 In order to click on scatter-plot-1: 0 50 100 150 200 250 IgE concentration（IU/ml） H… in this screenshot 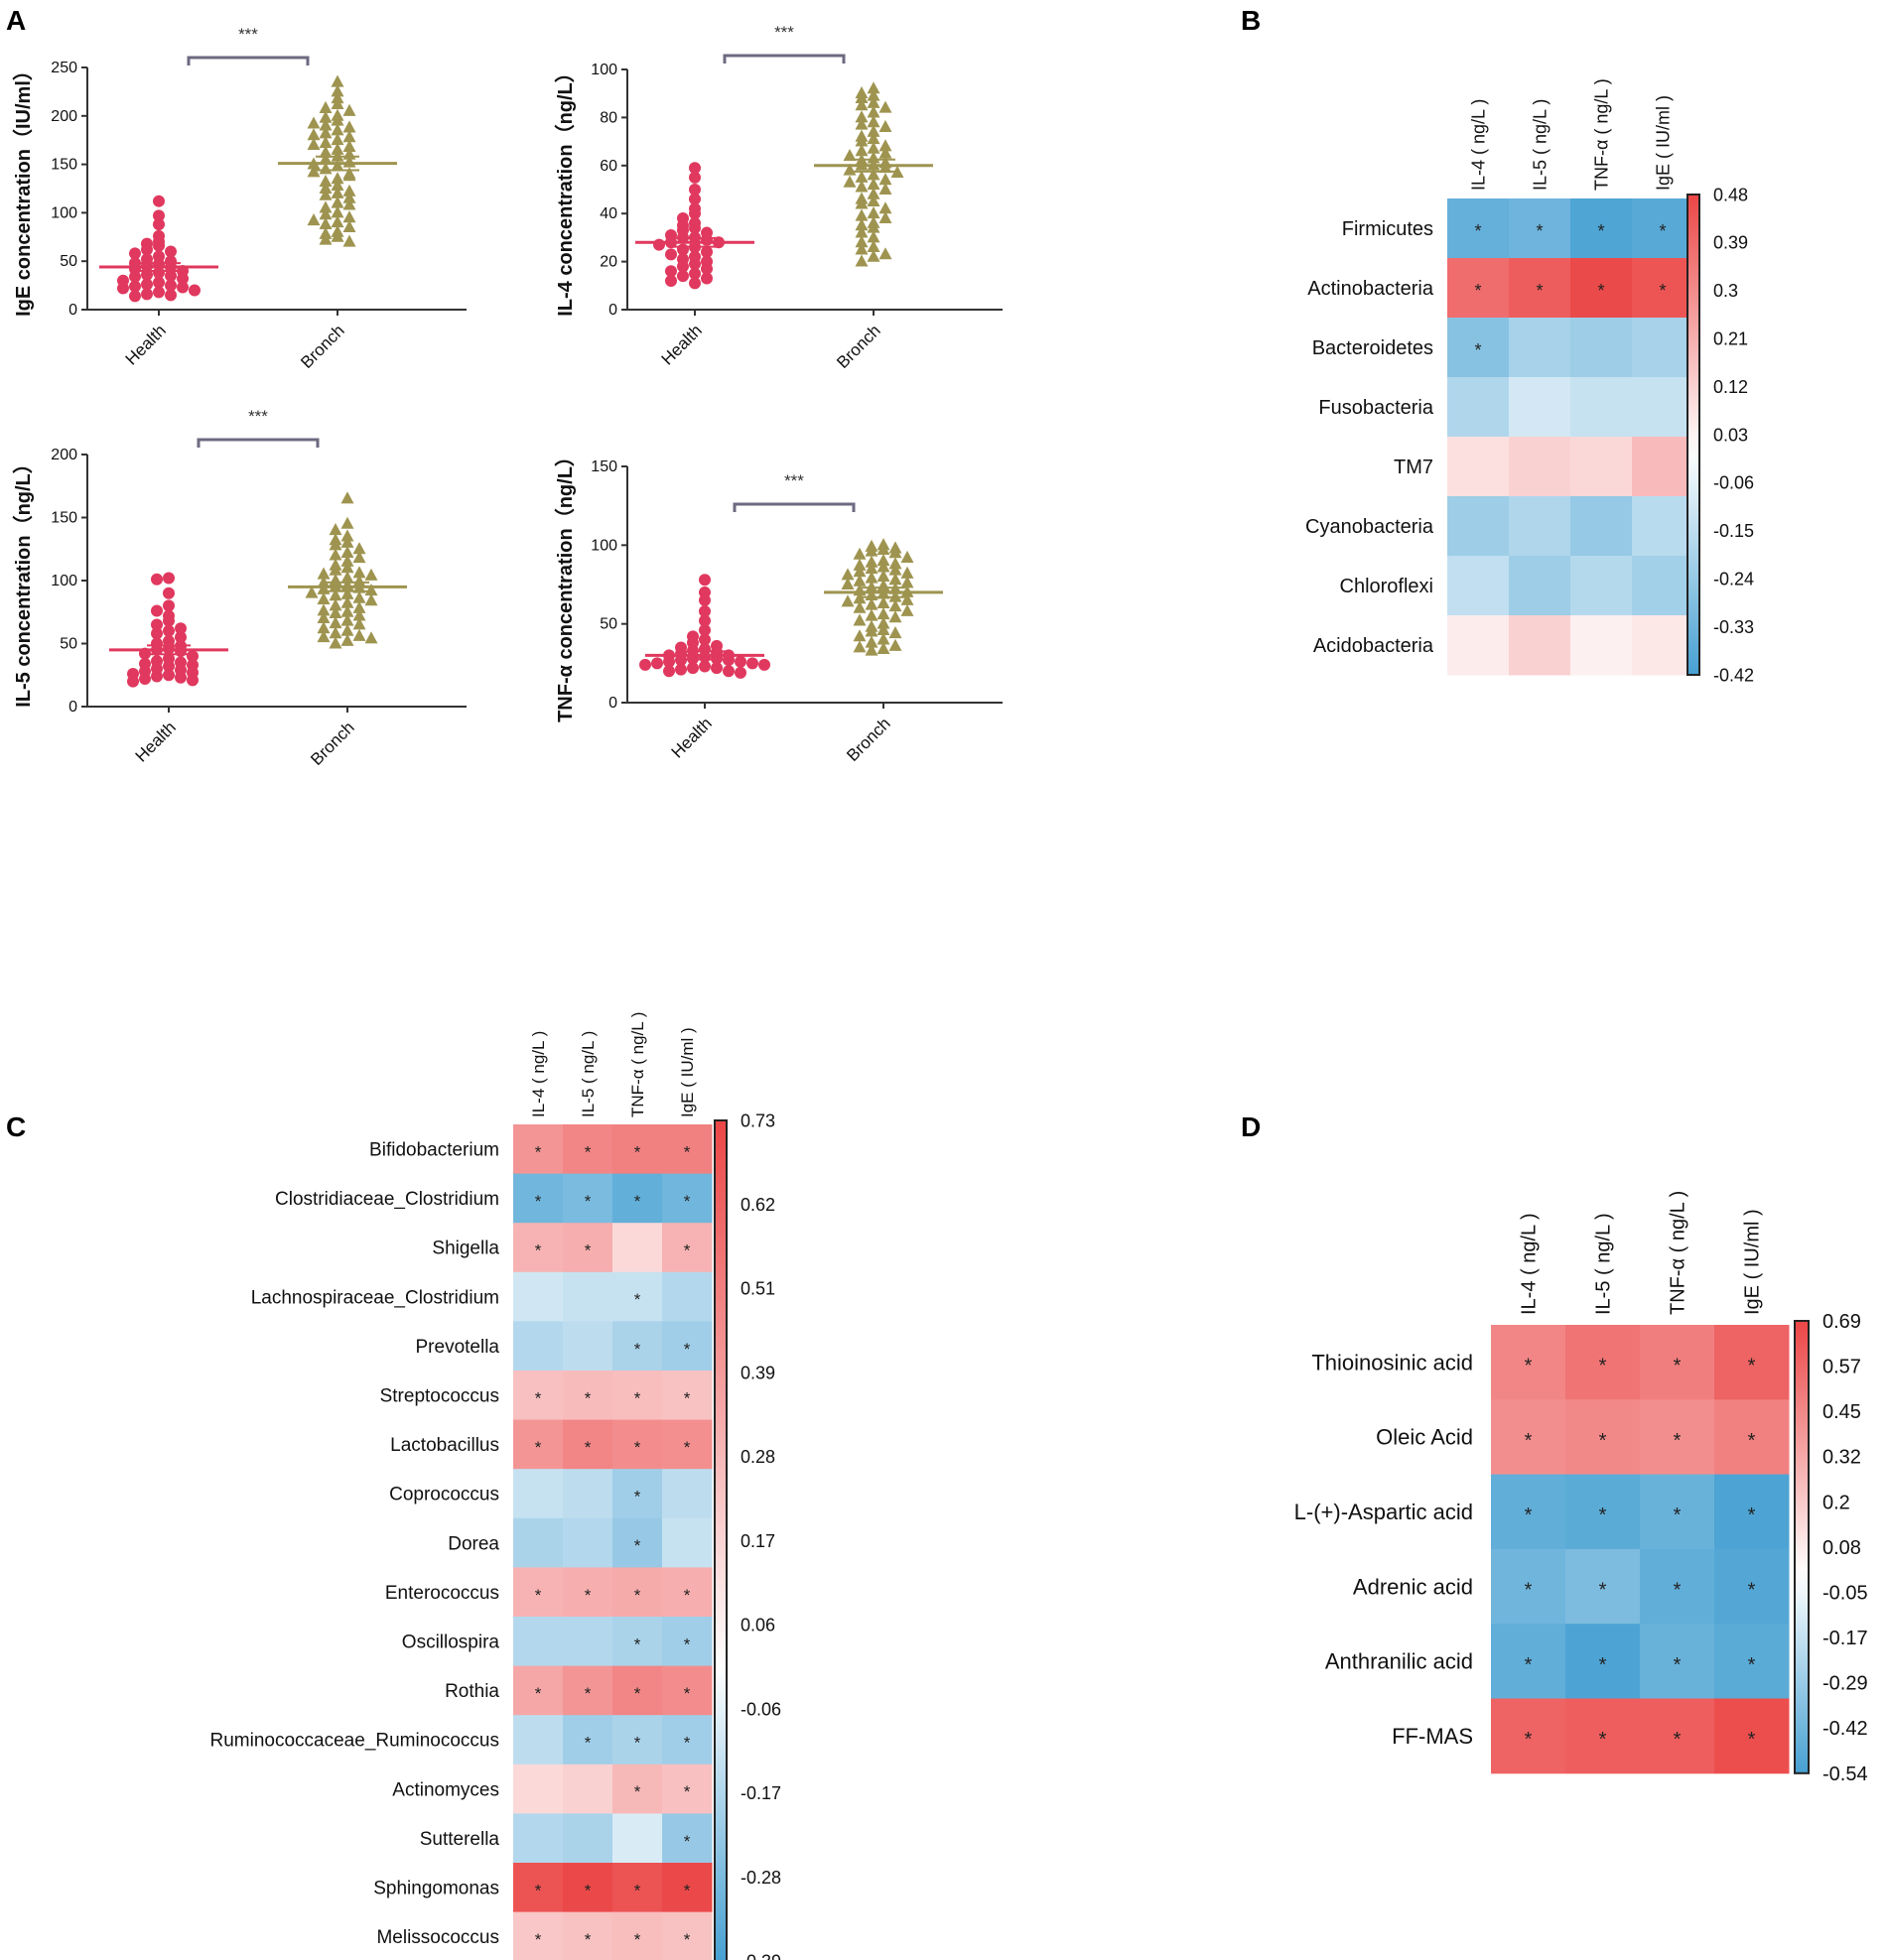, I will do `click(239, 198)`.